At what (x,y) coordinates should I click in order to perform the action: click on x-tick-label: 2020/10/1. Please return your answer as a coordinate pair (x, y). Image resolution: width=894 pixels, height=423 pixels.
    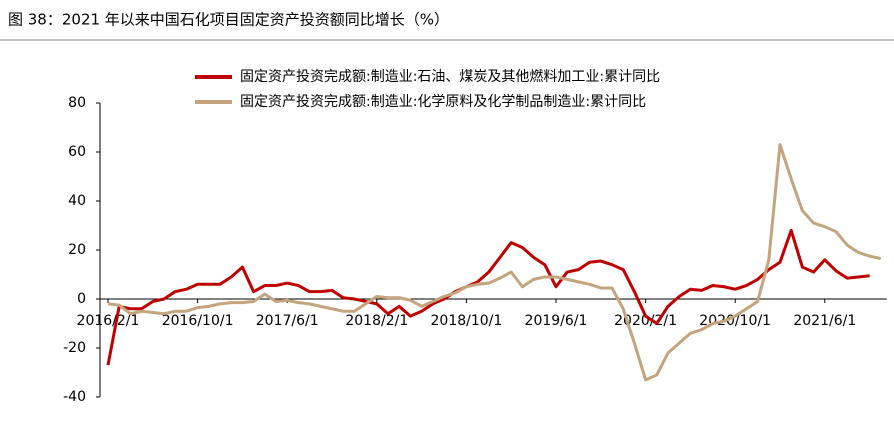
    Looking at the image, I should click on (735, 321).